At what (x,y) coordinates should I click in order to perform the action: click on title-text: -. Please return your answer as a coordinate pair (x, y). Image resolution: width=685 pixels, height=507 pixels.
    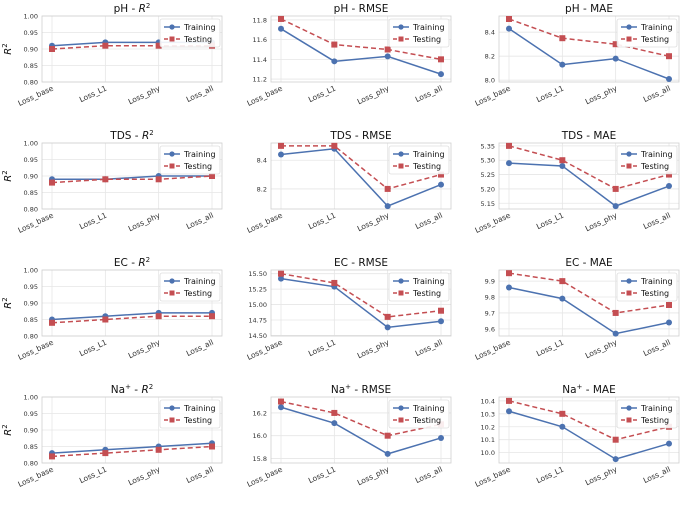
    Looking at the image, I should click on (136, 390).